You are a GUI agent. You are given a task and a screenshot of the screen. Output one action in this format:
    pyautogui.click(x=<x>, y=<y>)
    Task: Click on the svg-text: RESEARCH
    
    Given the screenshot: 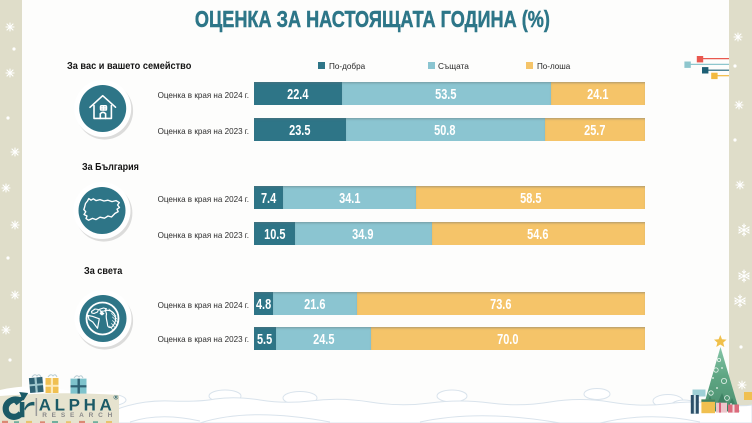 What is the action you would take?
    pyautogui.click(x=79, y=415)
    